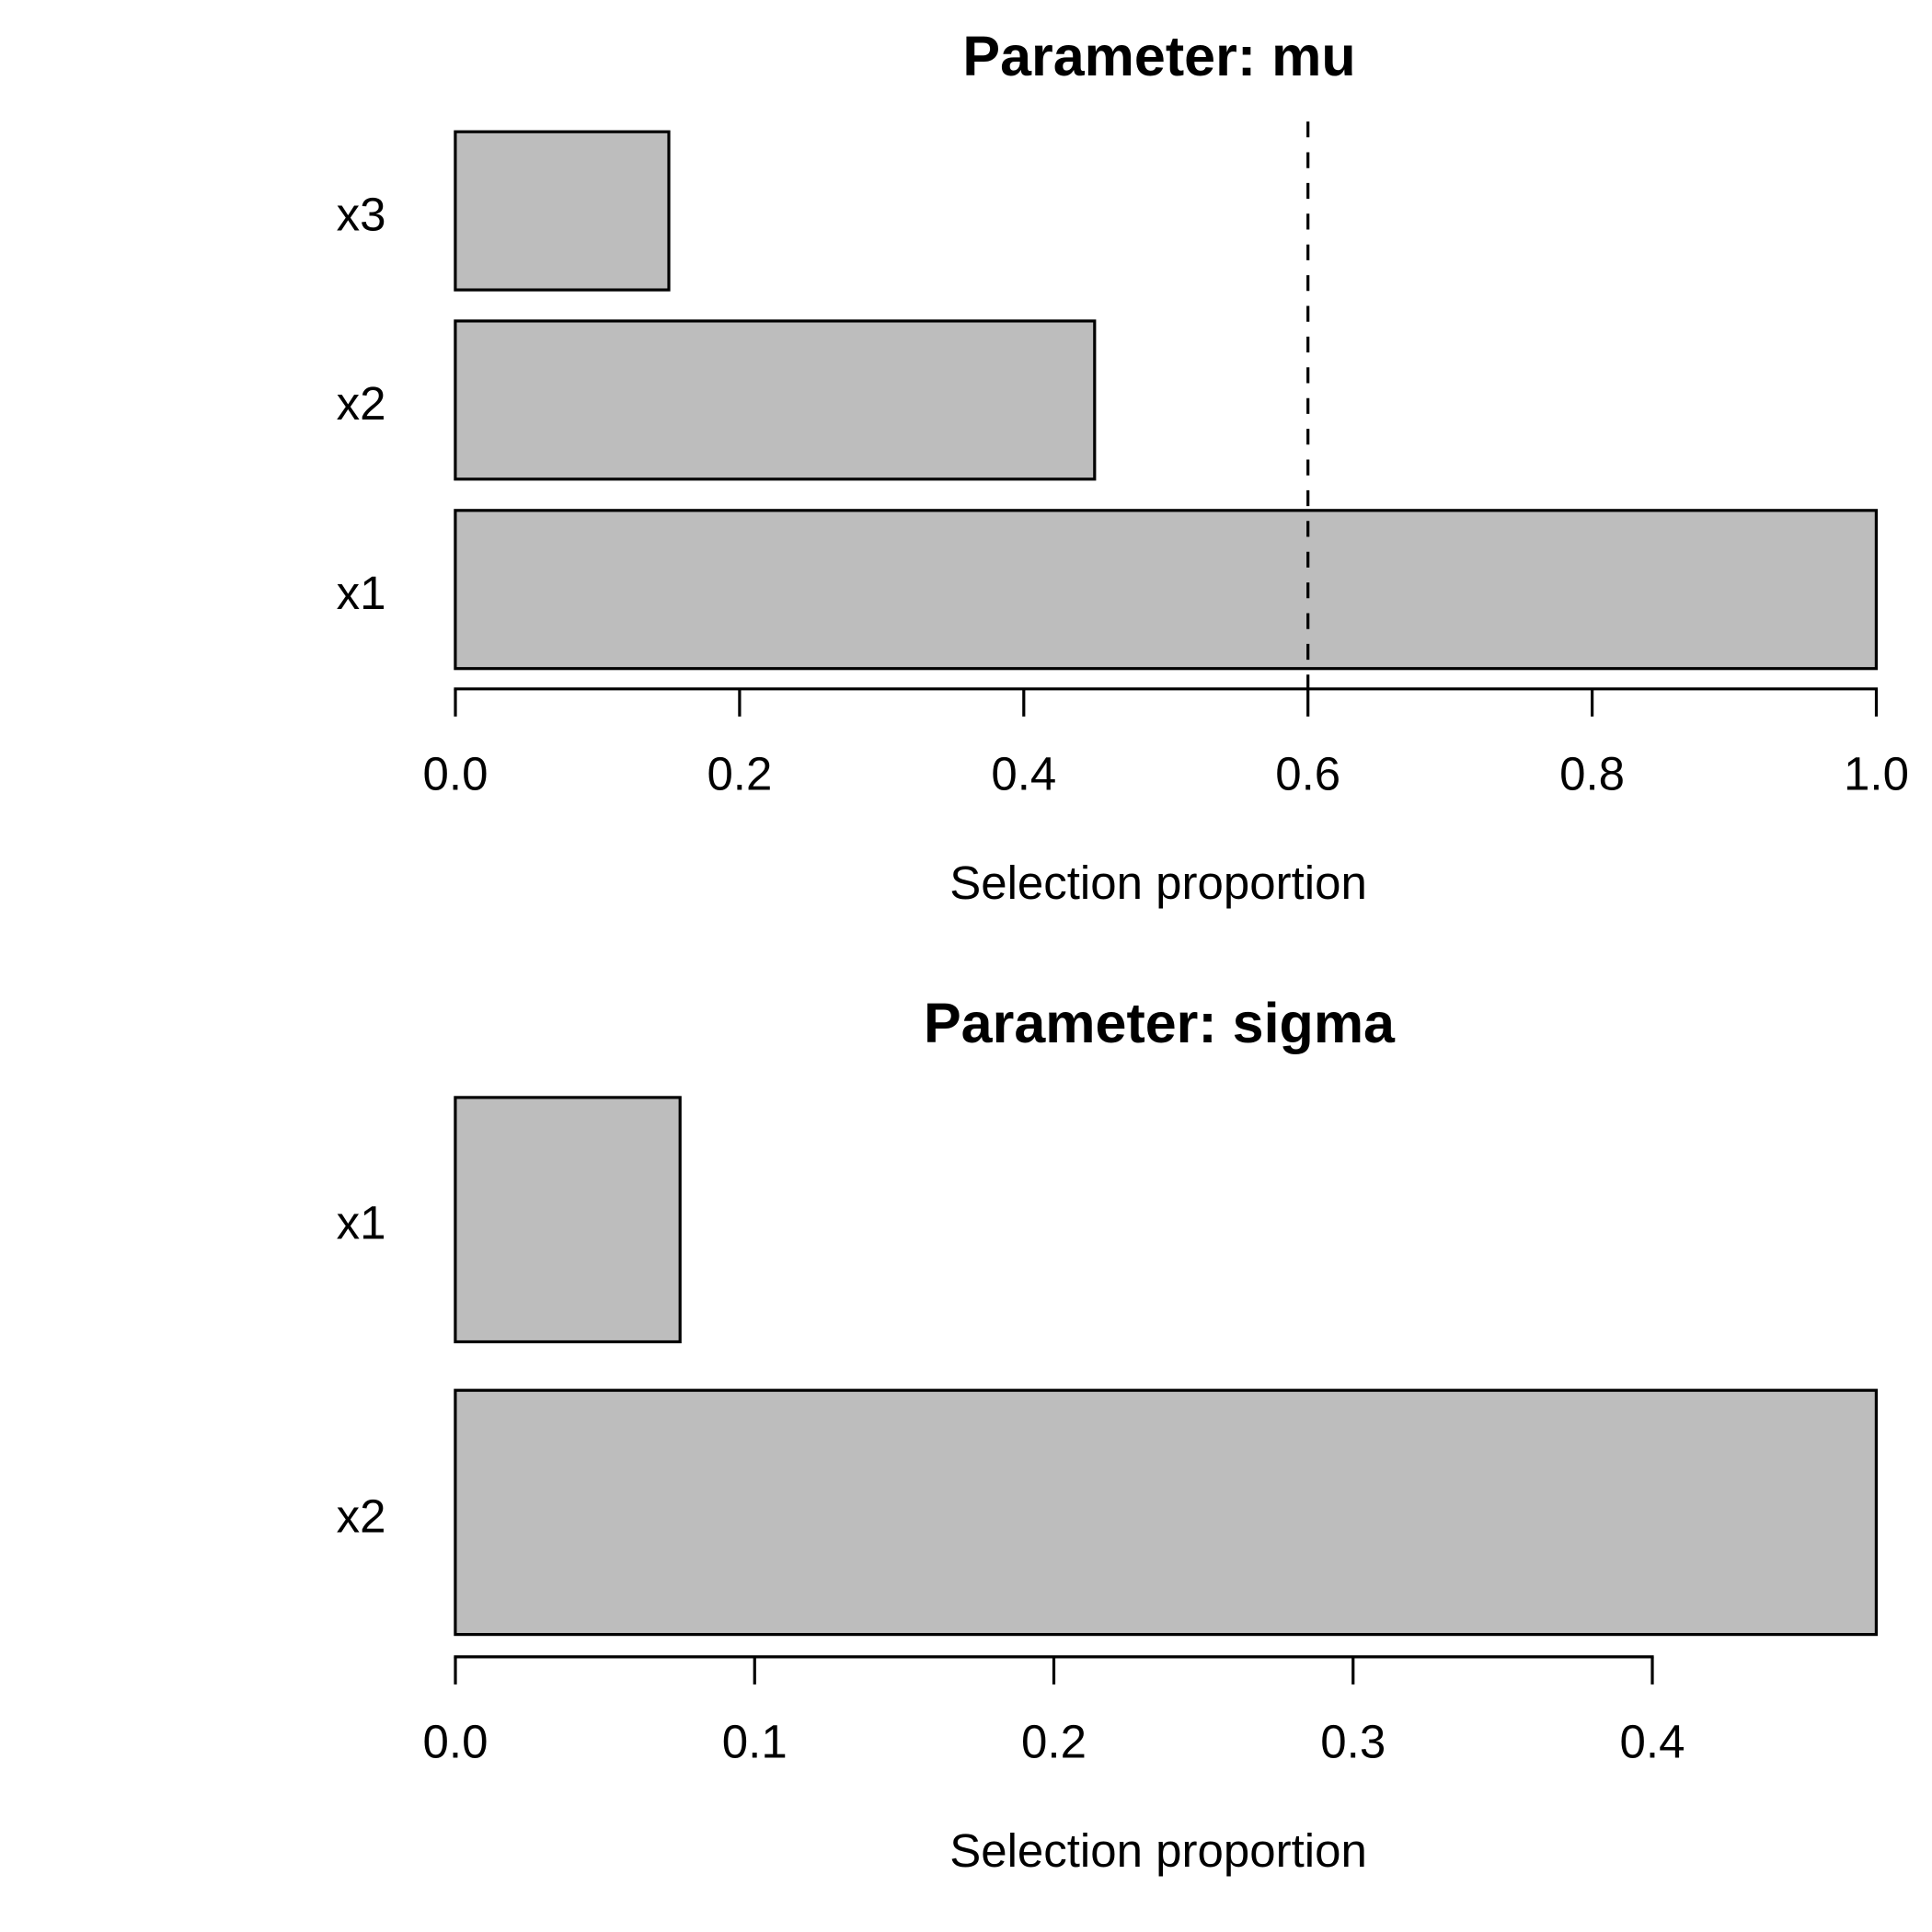  Describe the element at coordinates (1353, 1741) in the screenshot. I see `svg-text: 0.3` at that location.